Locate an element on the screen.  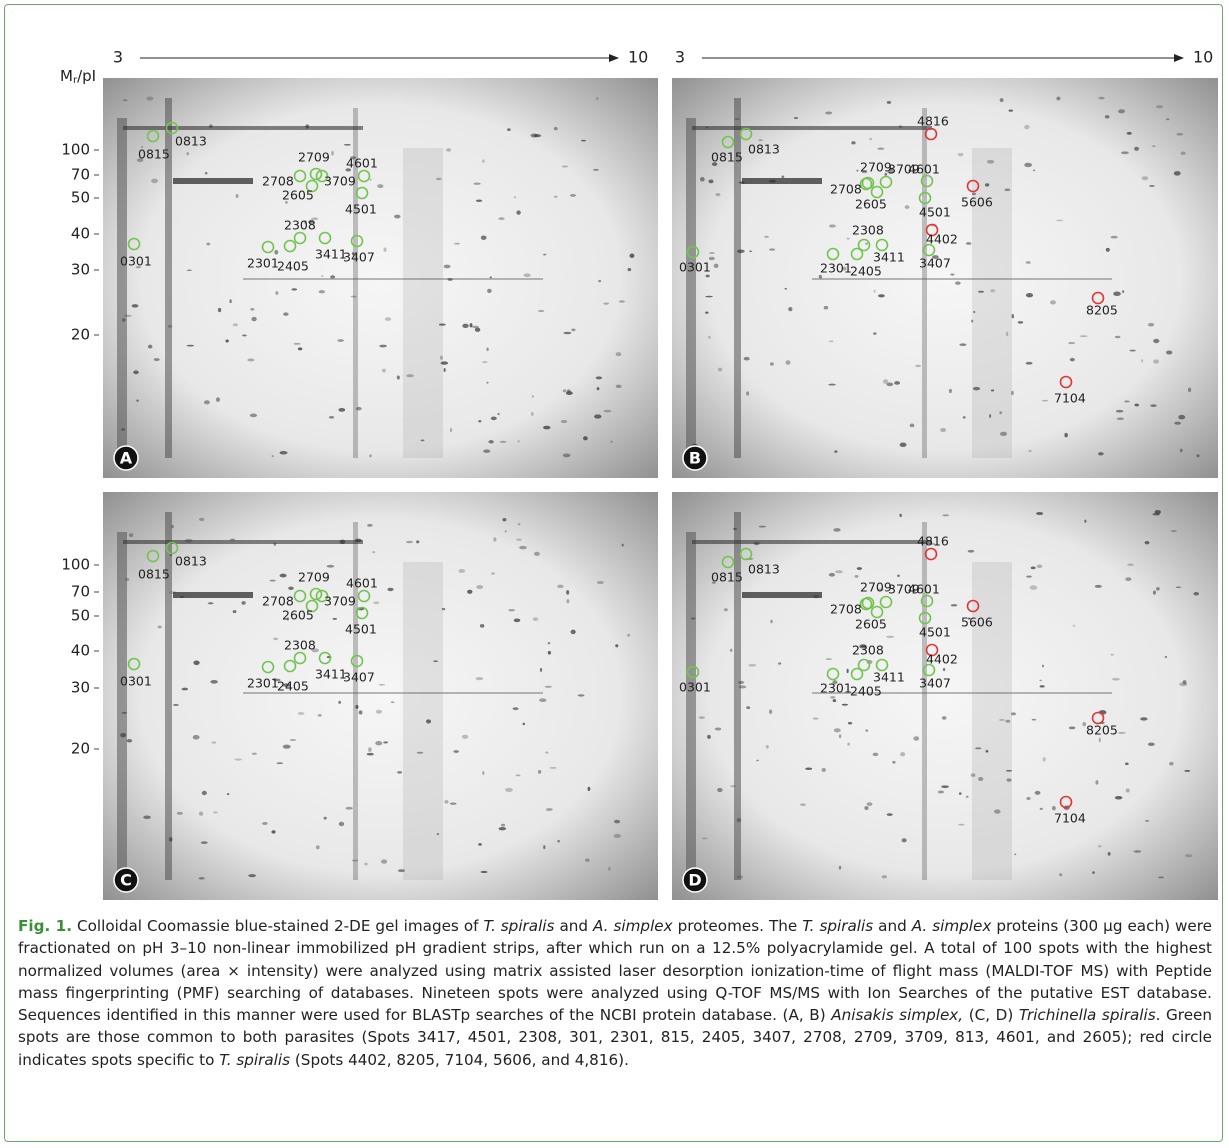
caption-text: (C, D) is located at coordinates (991, 1015).